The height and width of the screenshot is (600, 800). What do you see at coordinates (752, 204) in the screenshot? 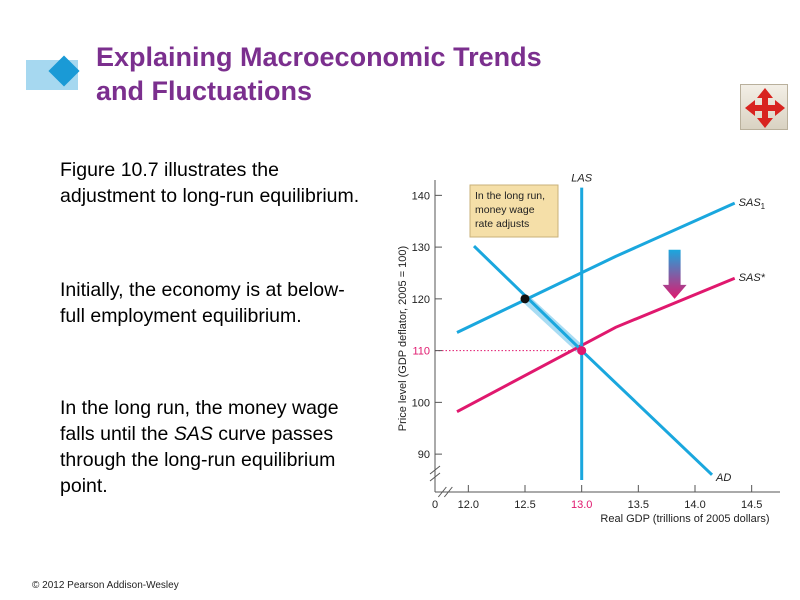
I see `series-sas-label: SAS1` at bounding box center [752, 204].